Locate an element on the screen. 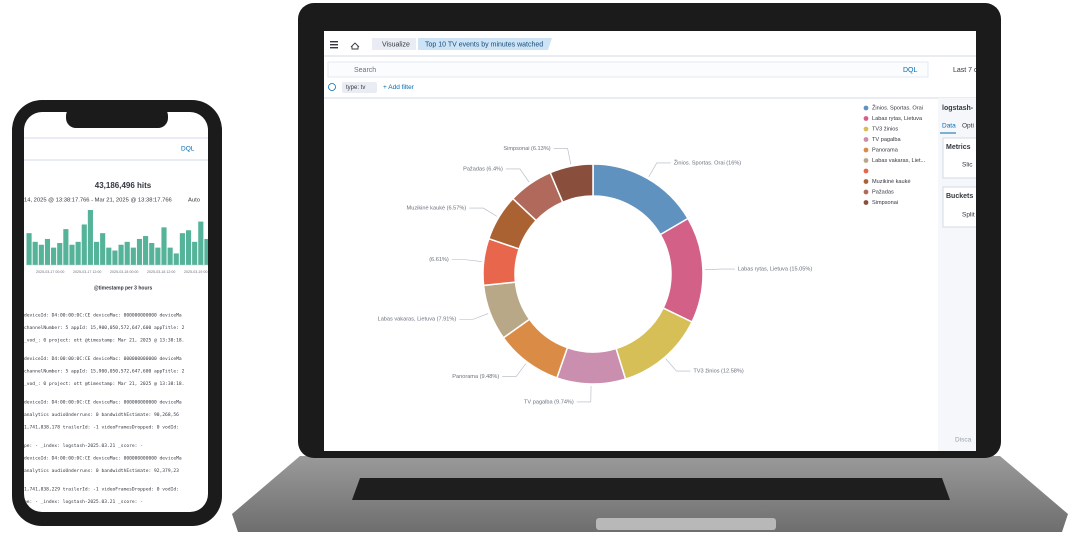 The width and height of the screenshot is (1080, 540). search-bar is located at coordinates (628, 69).